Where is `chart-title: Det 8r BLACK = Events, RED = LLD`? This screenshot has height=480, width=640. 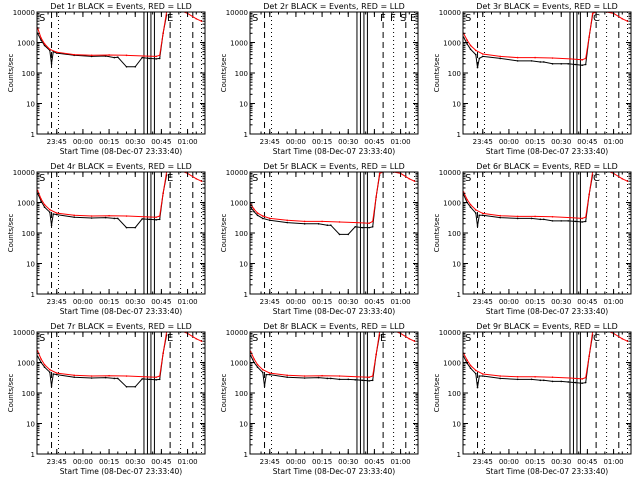
chart-title: Det 8r BLACK = Events, RED = LLD is located at coordinates (334, 326).